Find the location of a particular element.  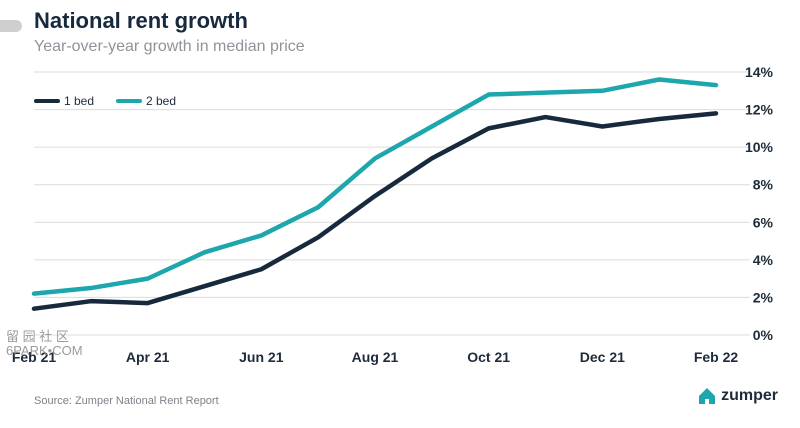

y-tick-label: 10% is located at coordinates (759, 147).